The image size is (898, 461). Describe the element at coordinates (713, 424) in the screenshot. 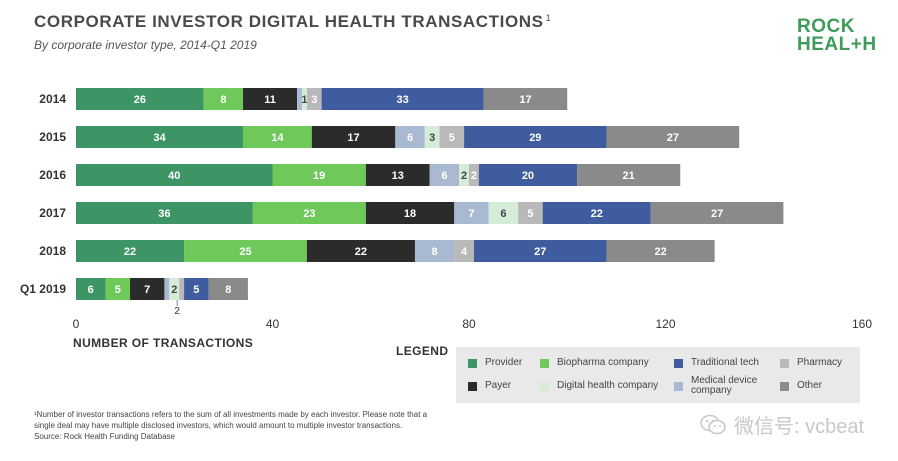

I see `wechat-icon` at that location.